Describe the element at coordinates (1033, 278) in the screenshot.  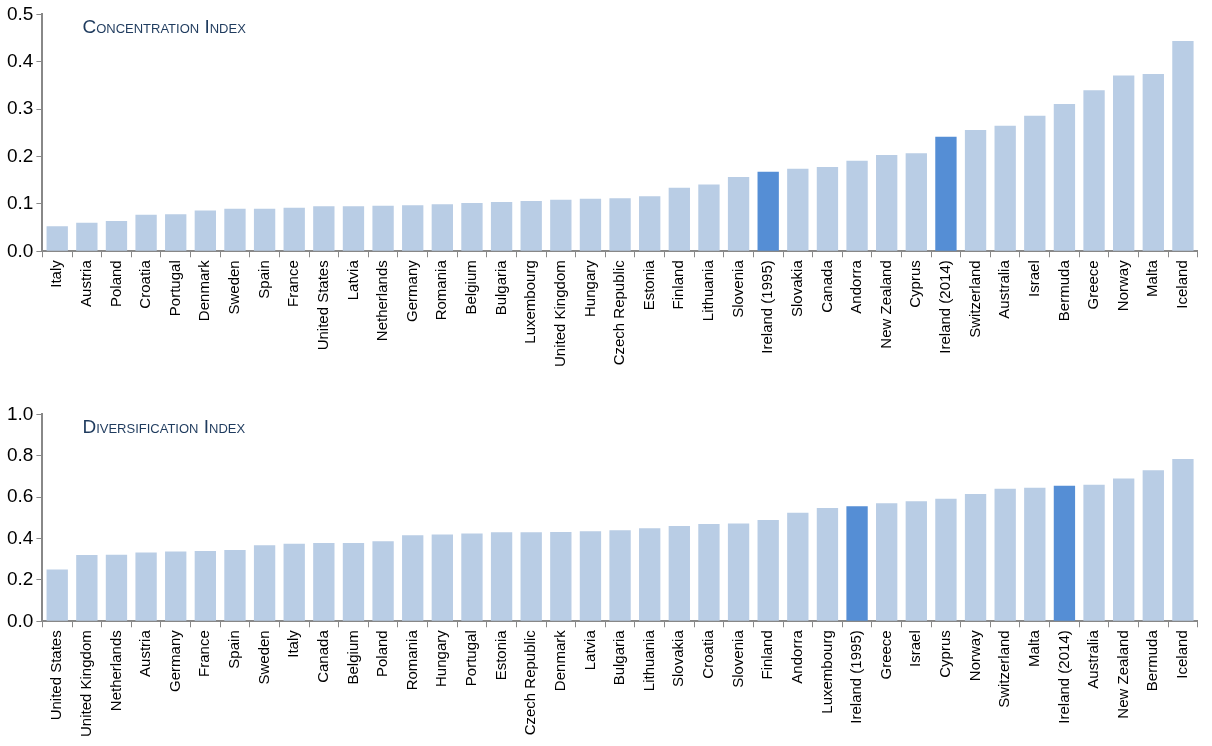
I see `x-tick-label: Israel` at that location.